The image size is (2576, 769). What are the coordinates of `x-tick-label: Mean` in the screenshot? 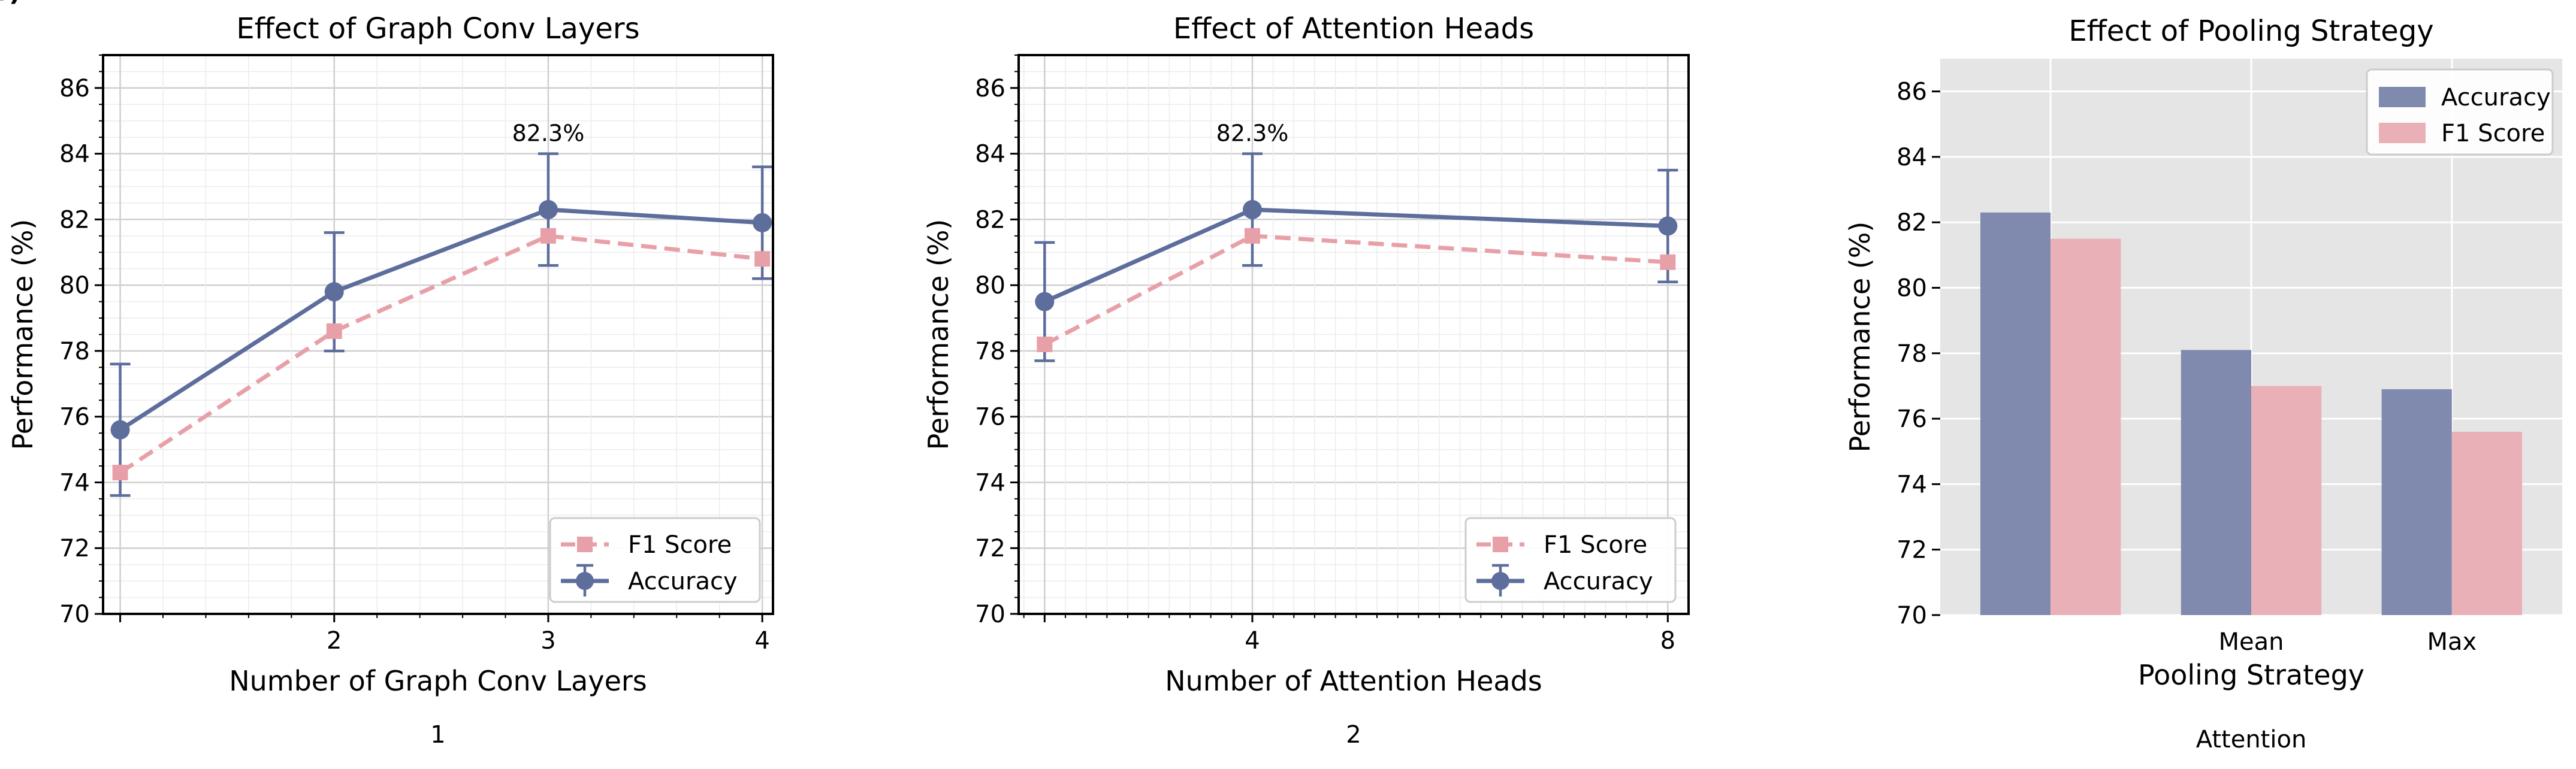 It's located at (2251, 642).